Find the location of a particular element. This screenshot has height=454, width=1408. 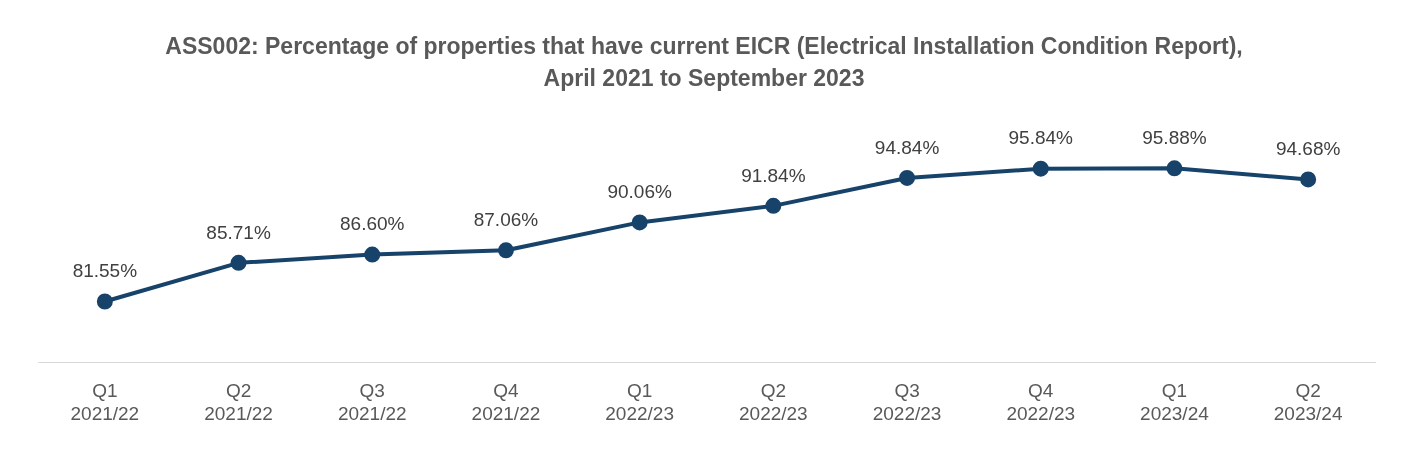

x-tick-label: Q2 2022/23 is located at coordinates (773, 402).